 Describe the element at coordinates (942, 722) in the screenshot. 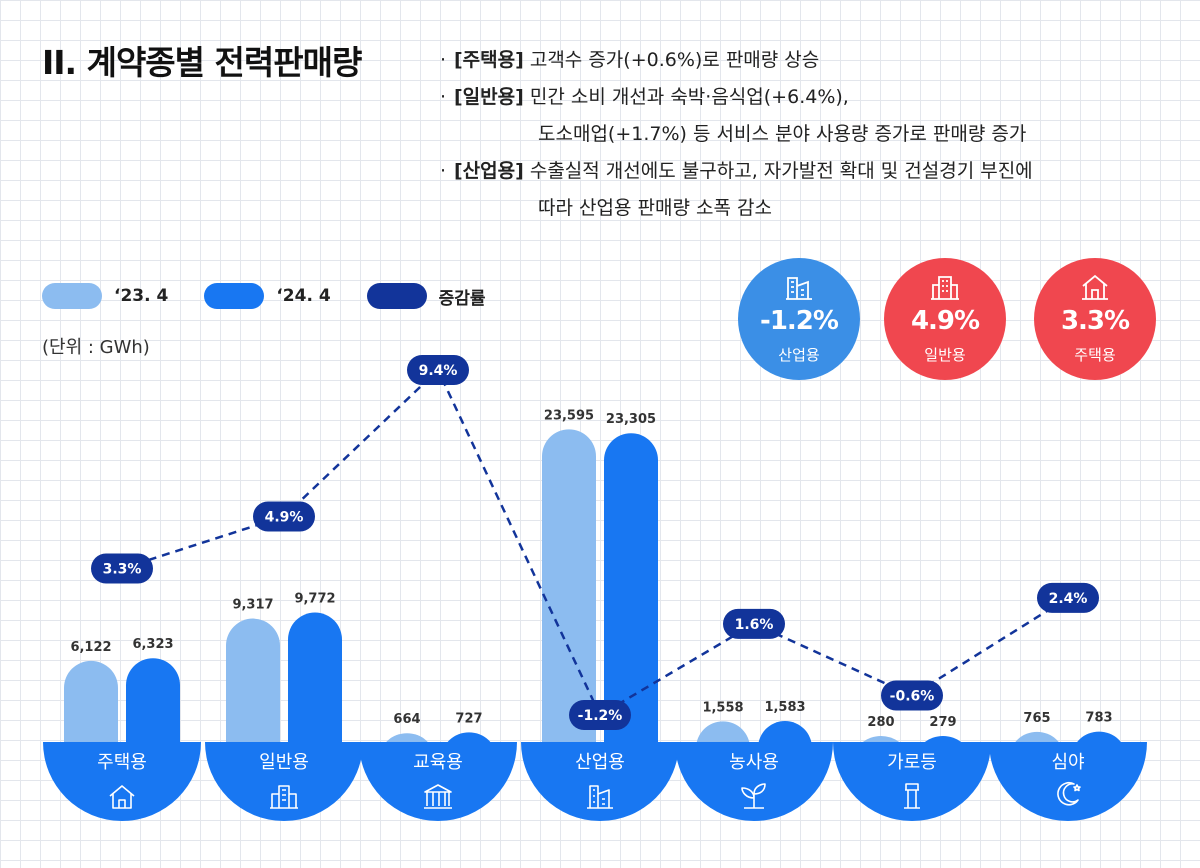

I see `value-label: 279` at that location.